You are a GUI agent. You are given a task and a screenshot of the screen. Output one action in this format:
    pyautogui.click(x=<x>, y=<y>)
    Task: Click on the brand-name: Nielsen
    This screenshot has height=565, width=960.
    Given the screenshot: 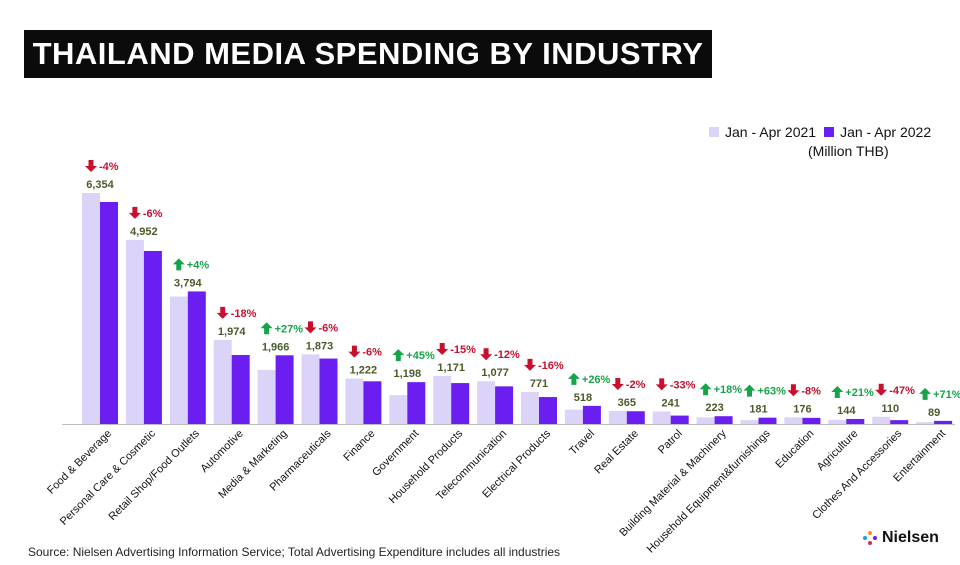 What is the action you would take?
    pyautogui.click(x=910, y=537)
    